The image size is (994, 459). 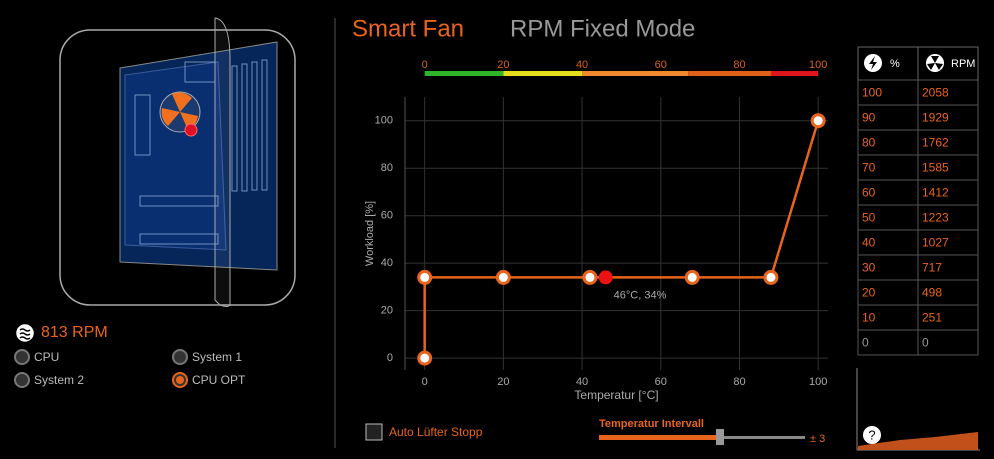 What do you see at coordinates (217, 357) in the screenshot?
I see `radio-label: System 1` at bounding box center [217, 357].